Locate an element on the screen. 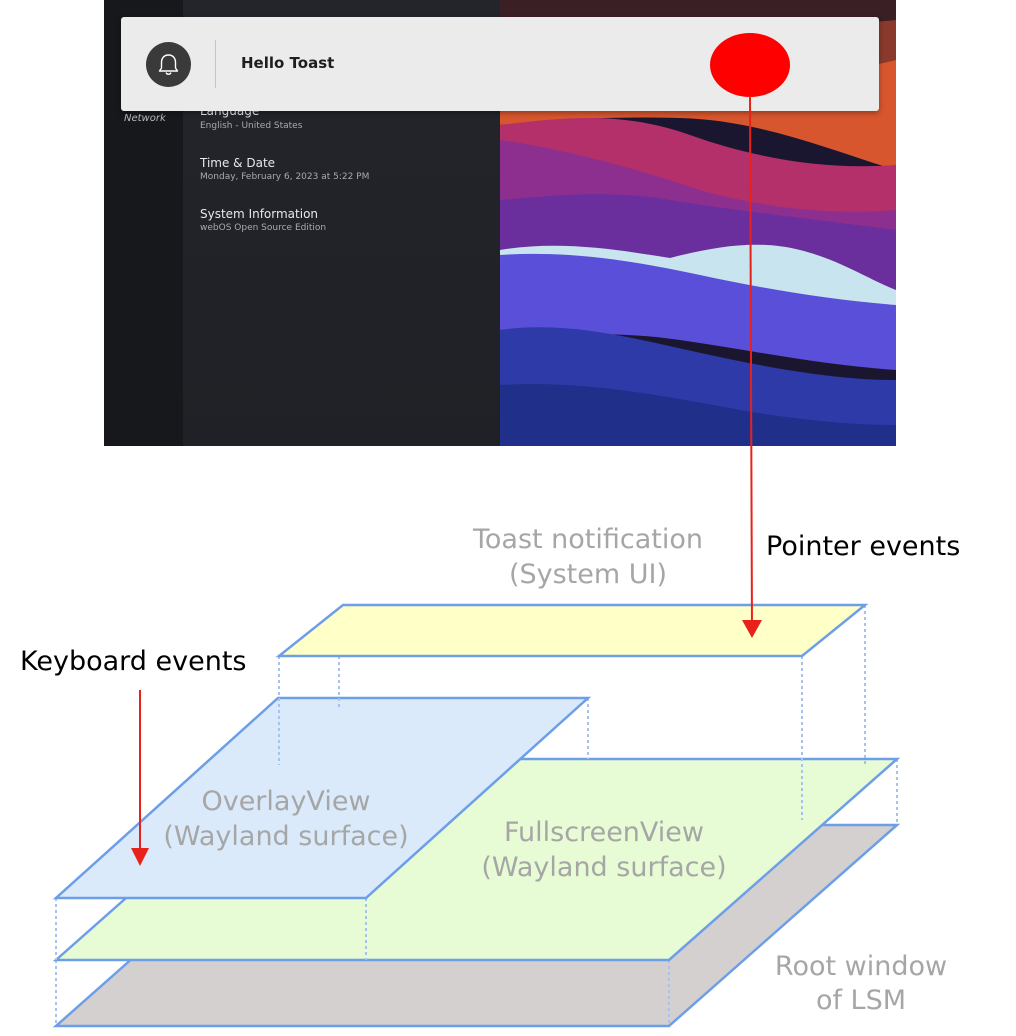 This screenshot has height=1036, width=1016. setting-system-info-value: webOS Open Source Edition is located at coordinates (263, 228).